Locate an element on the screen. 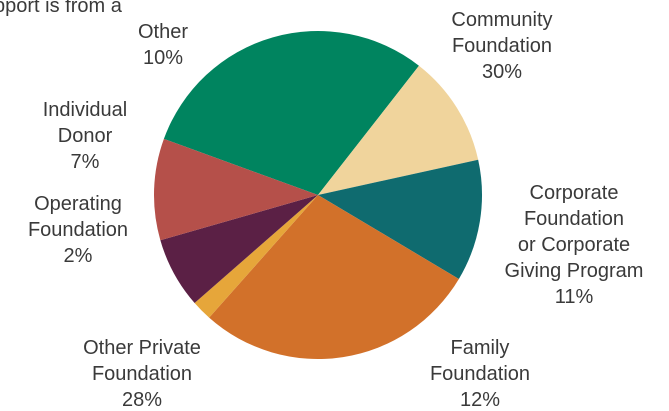 The width and height of the screenshot is (669, 411). slice-label-other-private-foundation: Other Private Foundation 28% is located at coordinates (142, 374).